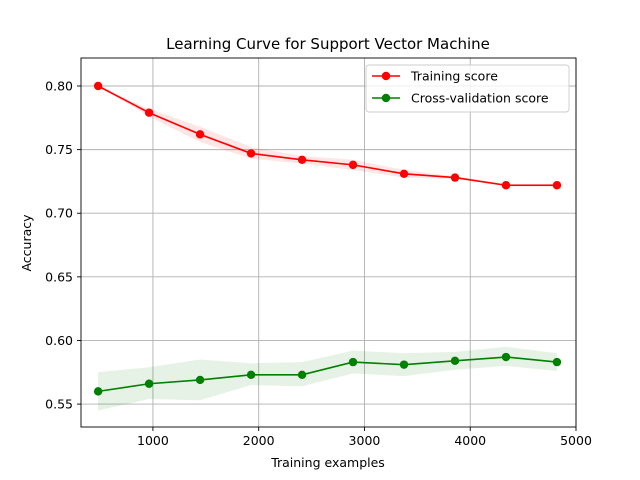 This screenshot has width=640, height=480. Describe the element at coordinates (328, 374) in the screenshot. I see `cross-validation-score-line` at that location.